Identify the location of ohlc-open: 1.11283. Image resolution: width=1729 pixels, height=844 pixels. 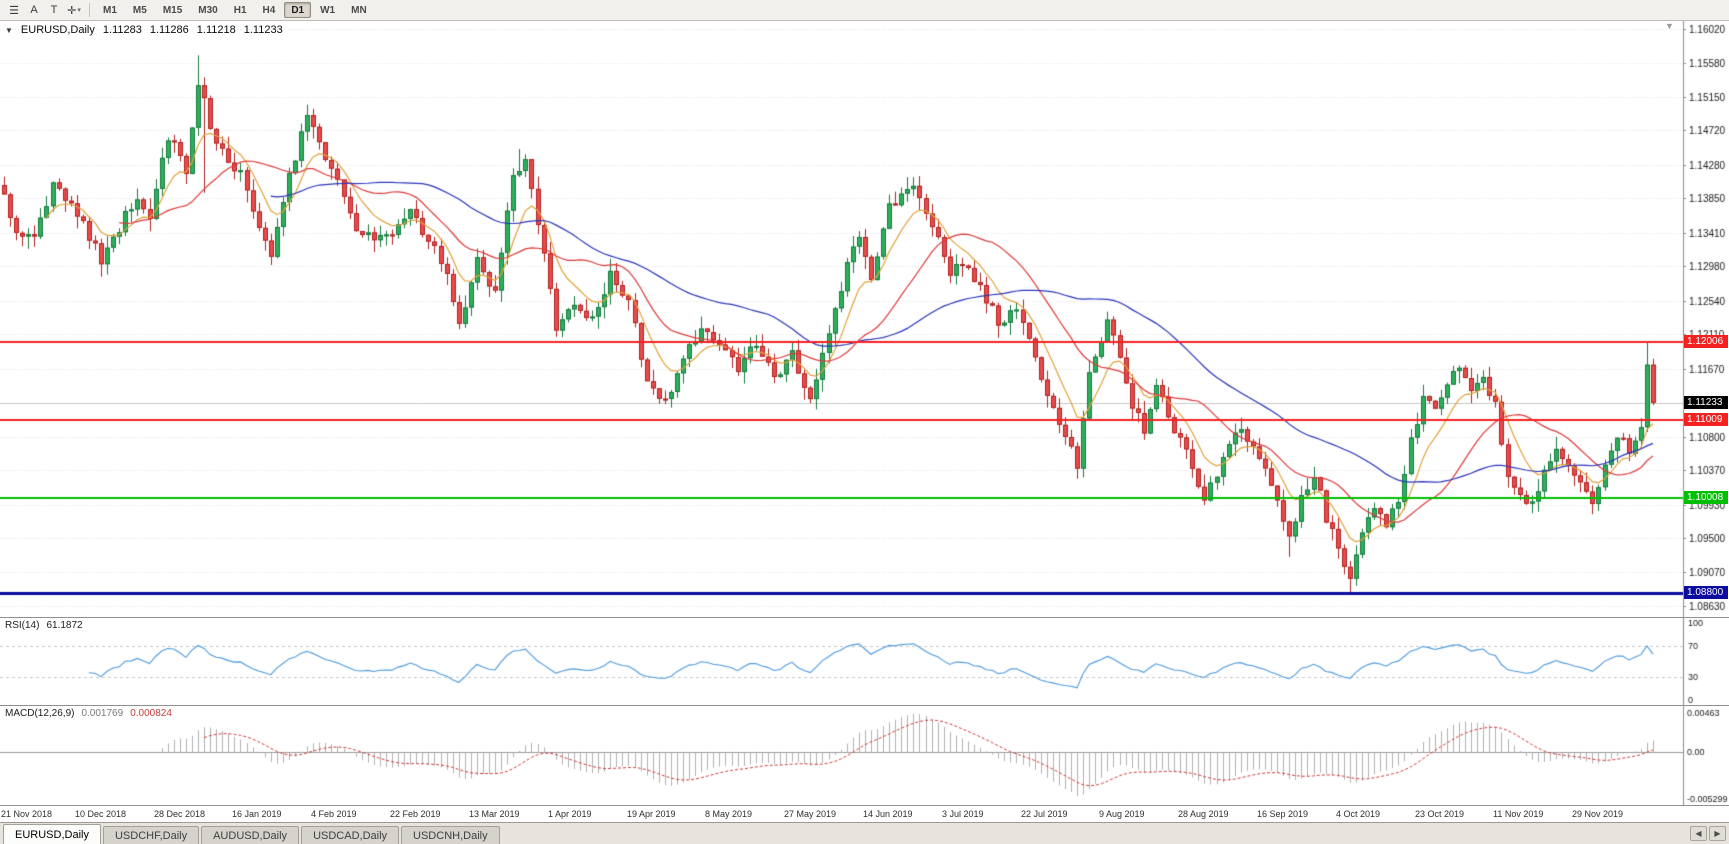
(122, 30).